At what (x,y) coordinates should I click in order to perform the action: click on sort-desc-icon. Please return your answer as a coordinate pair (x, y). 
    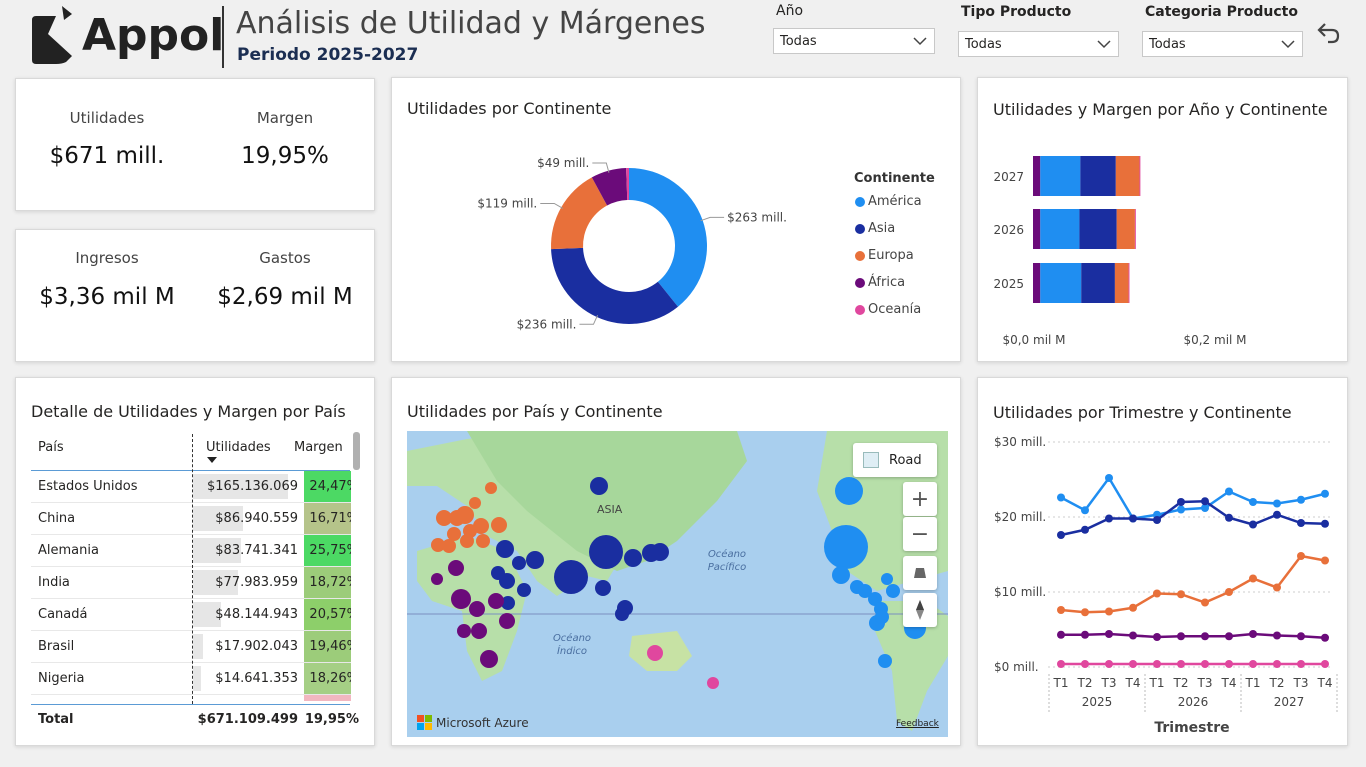
    Looking at the image, I should click on (212, 460).